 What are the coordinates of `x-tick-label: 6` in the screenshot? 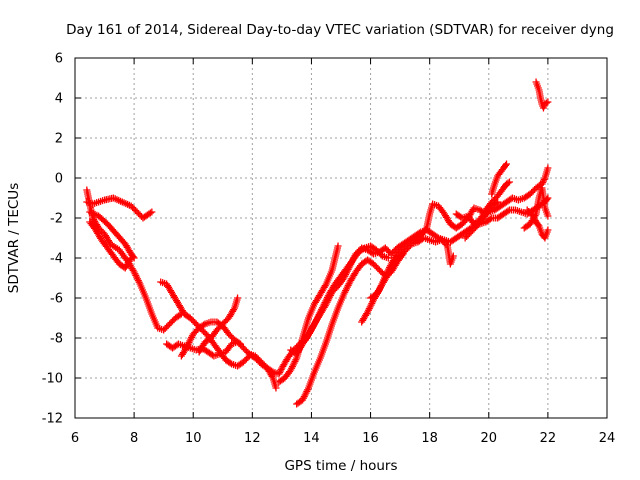 It's located at (75, 438).